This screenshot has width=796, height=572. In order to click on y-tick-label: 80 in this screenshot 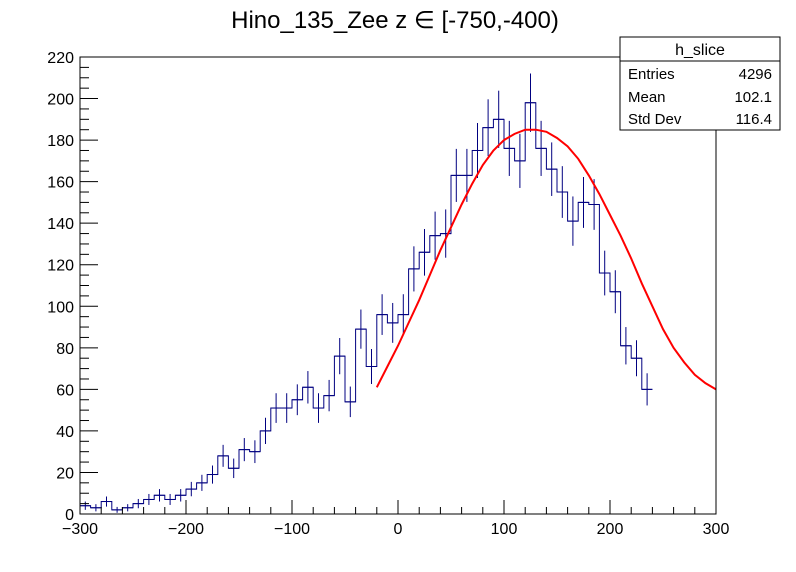, I will do `click(65, 349)`.